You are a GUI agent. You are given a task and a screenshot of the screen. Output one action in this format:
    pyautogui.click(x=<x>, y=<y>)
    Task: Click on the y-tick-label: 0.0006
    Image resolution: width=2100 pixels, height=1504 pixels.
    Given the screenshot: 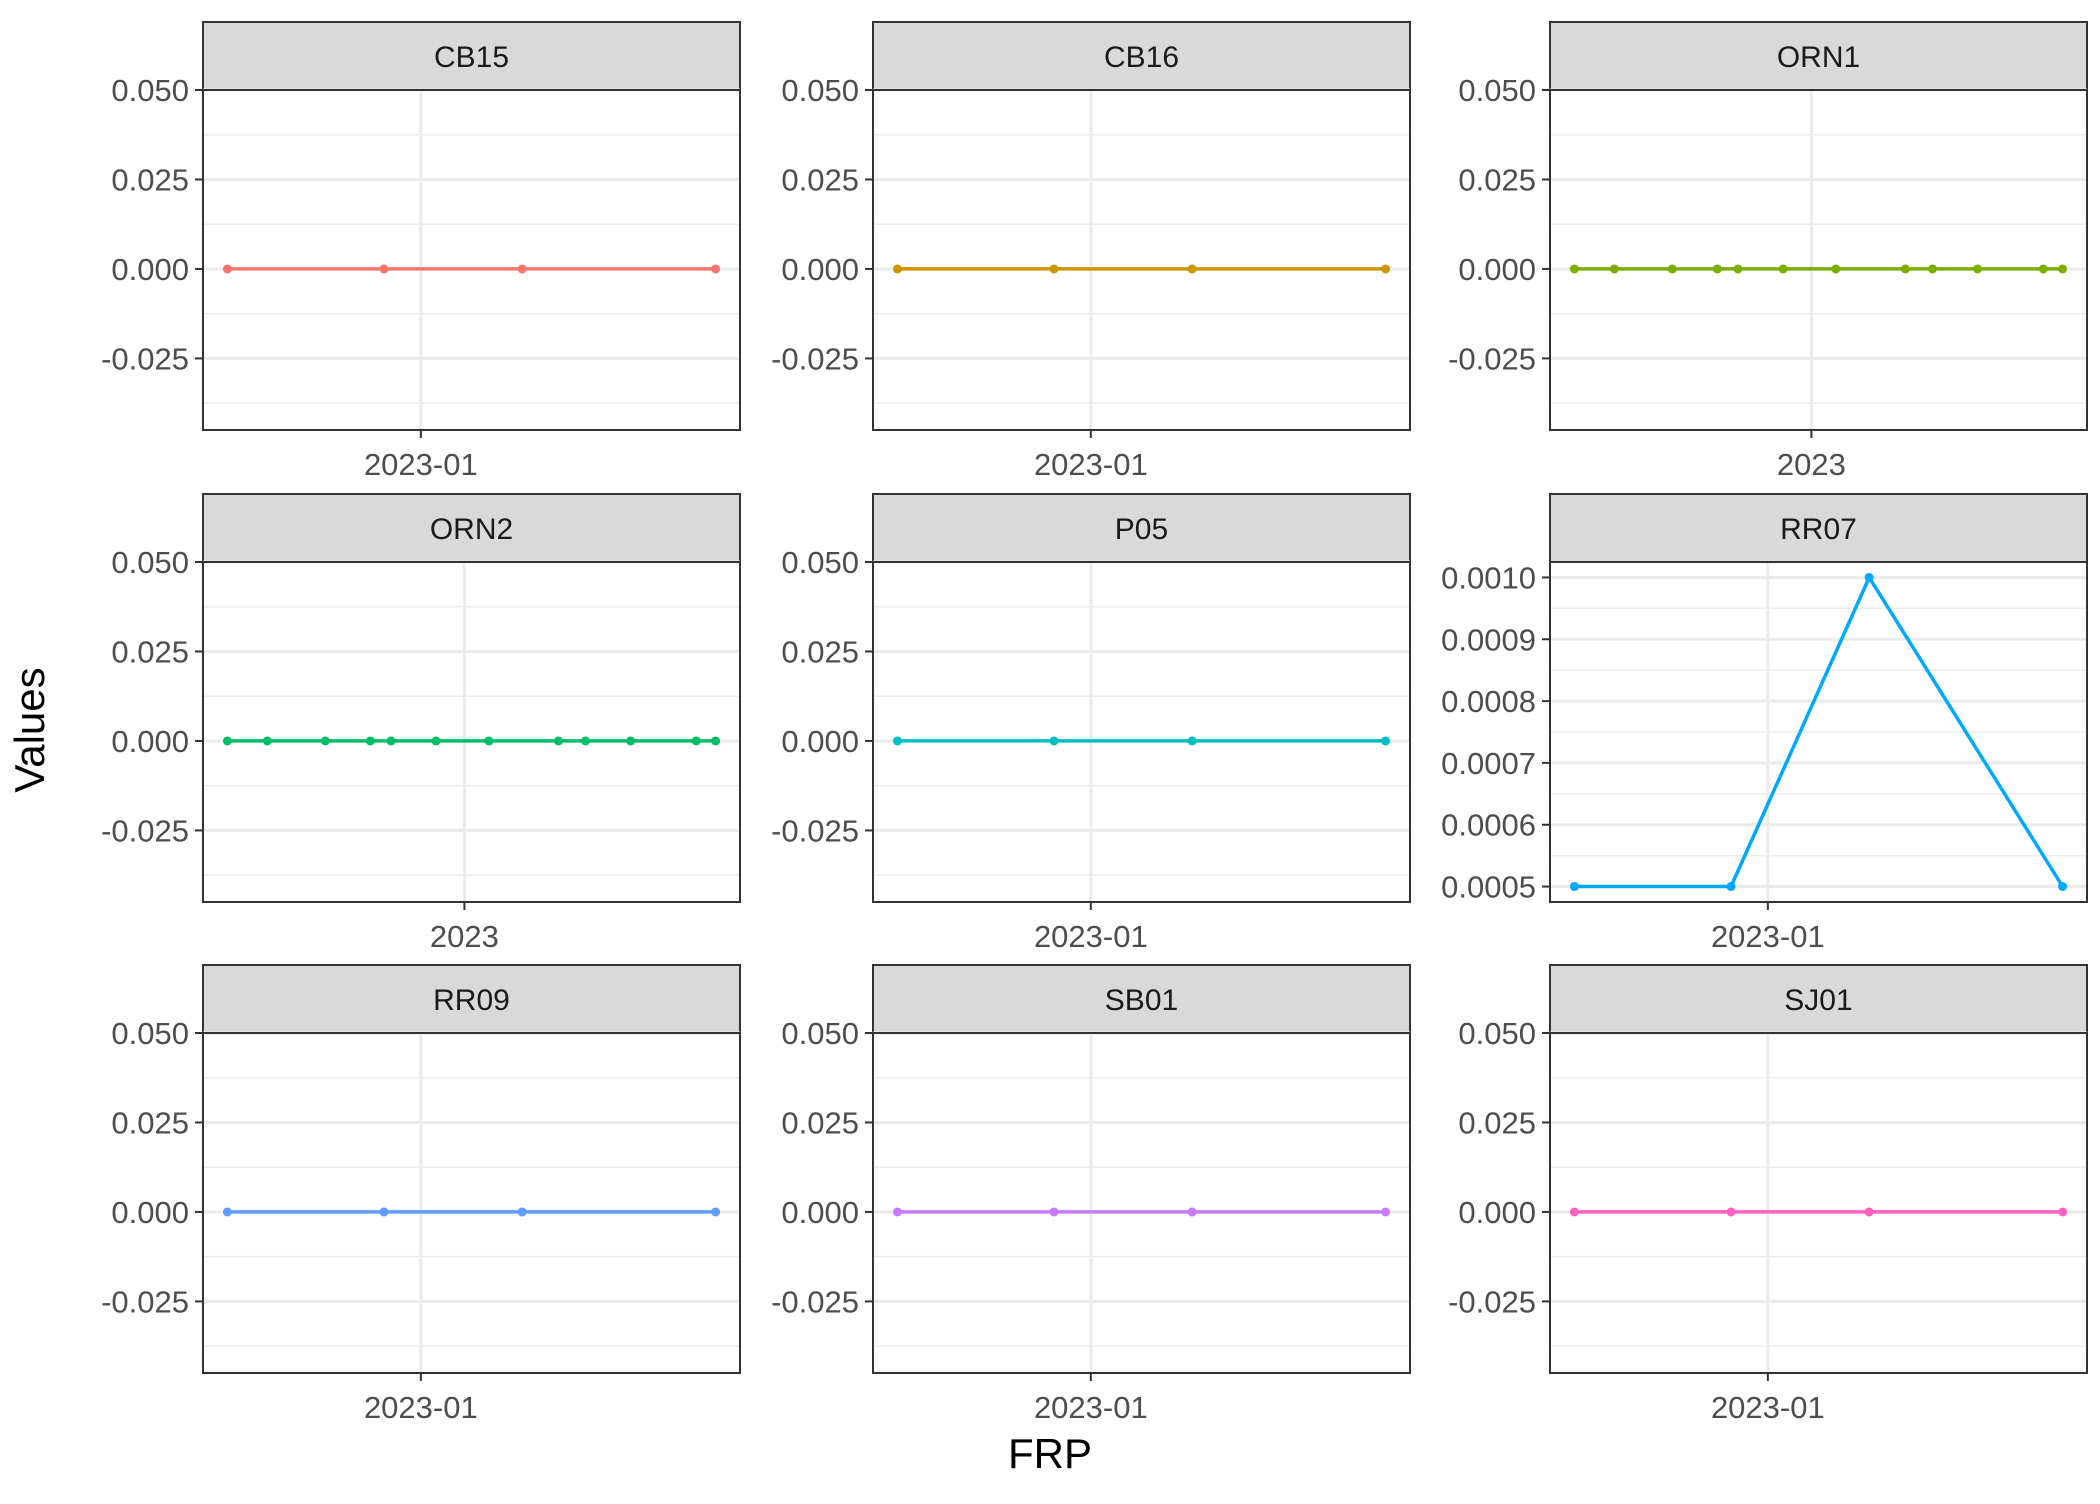 What is the action you would take?
    pyautogui.click(x=1488, y=825)
    